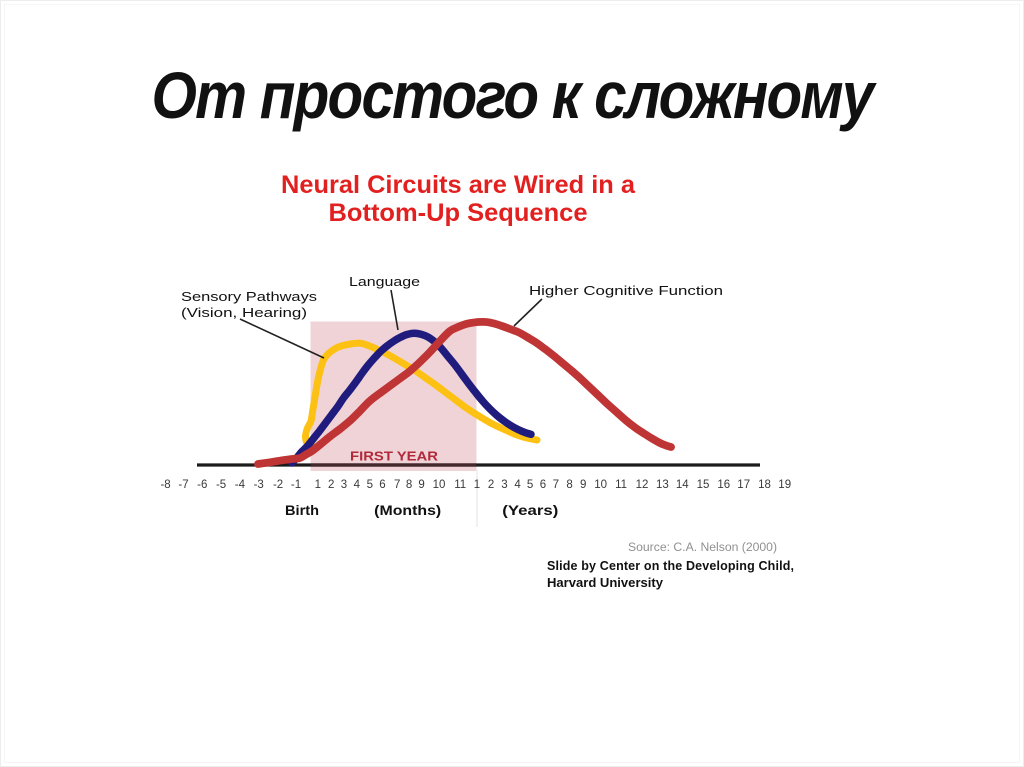 This screenshot has width=1024, height=767. What do you see at coordinates (764, 485) in the screenshot?
I see `svg-text: 18` at bounding box center [764, 485].